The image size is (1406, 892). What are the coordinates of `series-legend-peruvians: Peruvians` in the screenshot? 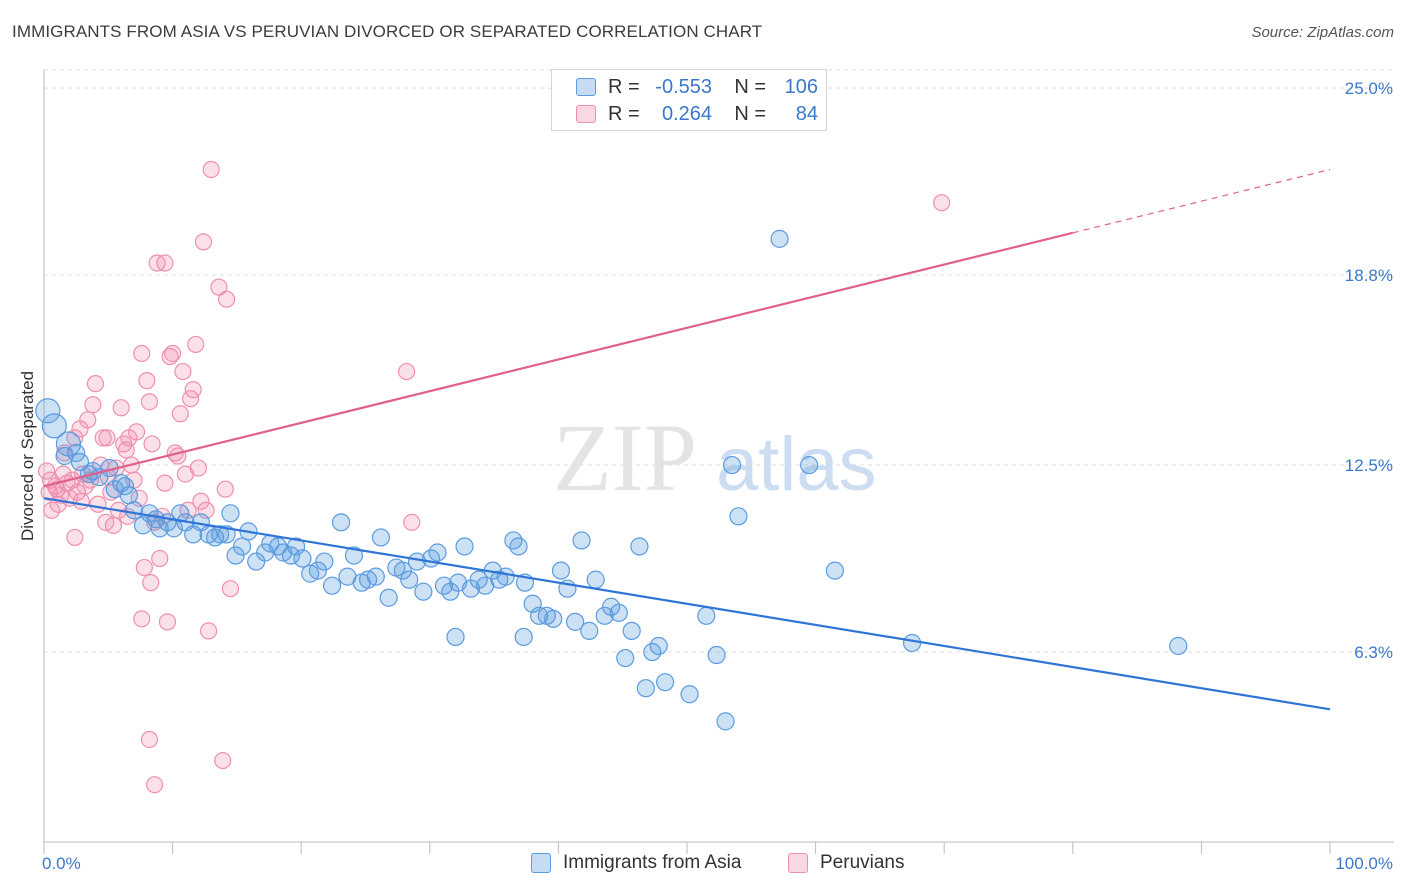 It's located at (846, 863).